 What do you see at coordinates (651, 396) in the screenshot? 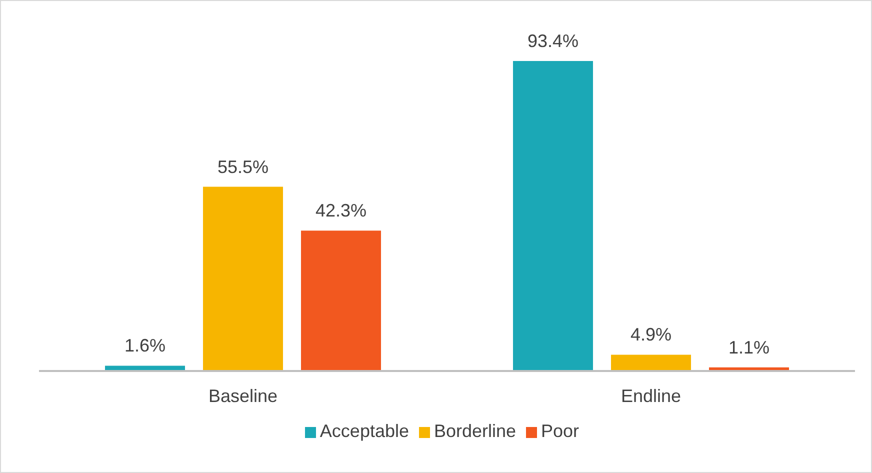
I see `x-tick-label: Endline` at bounding box center [651, 396].